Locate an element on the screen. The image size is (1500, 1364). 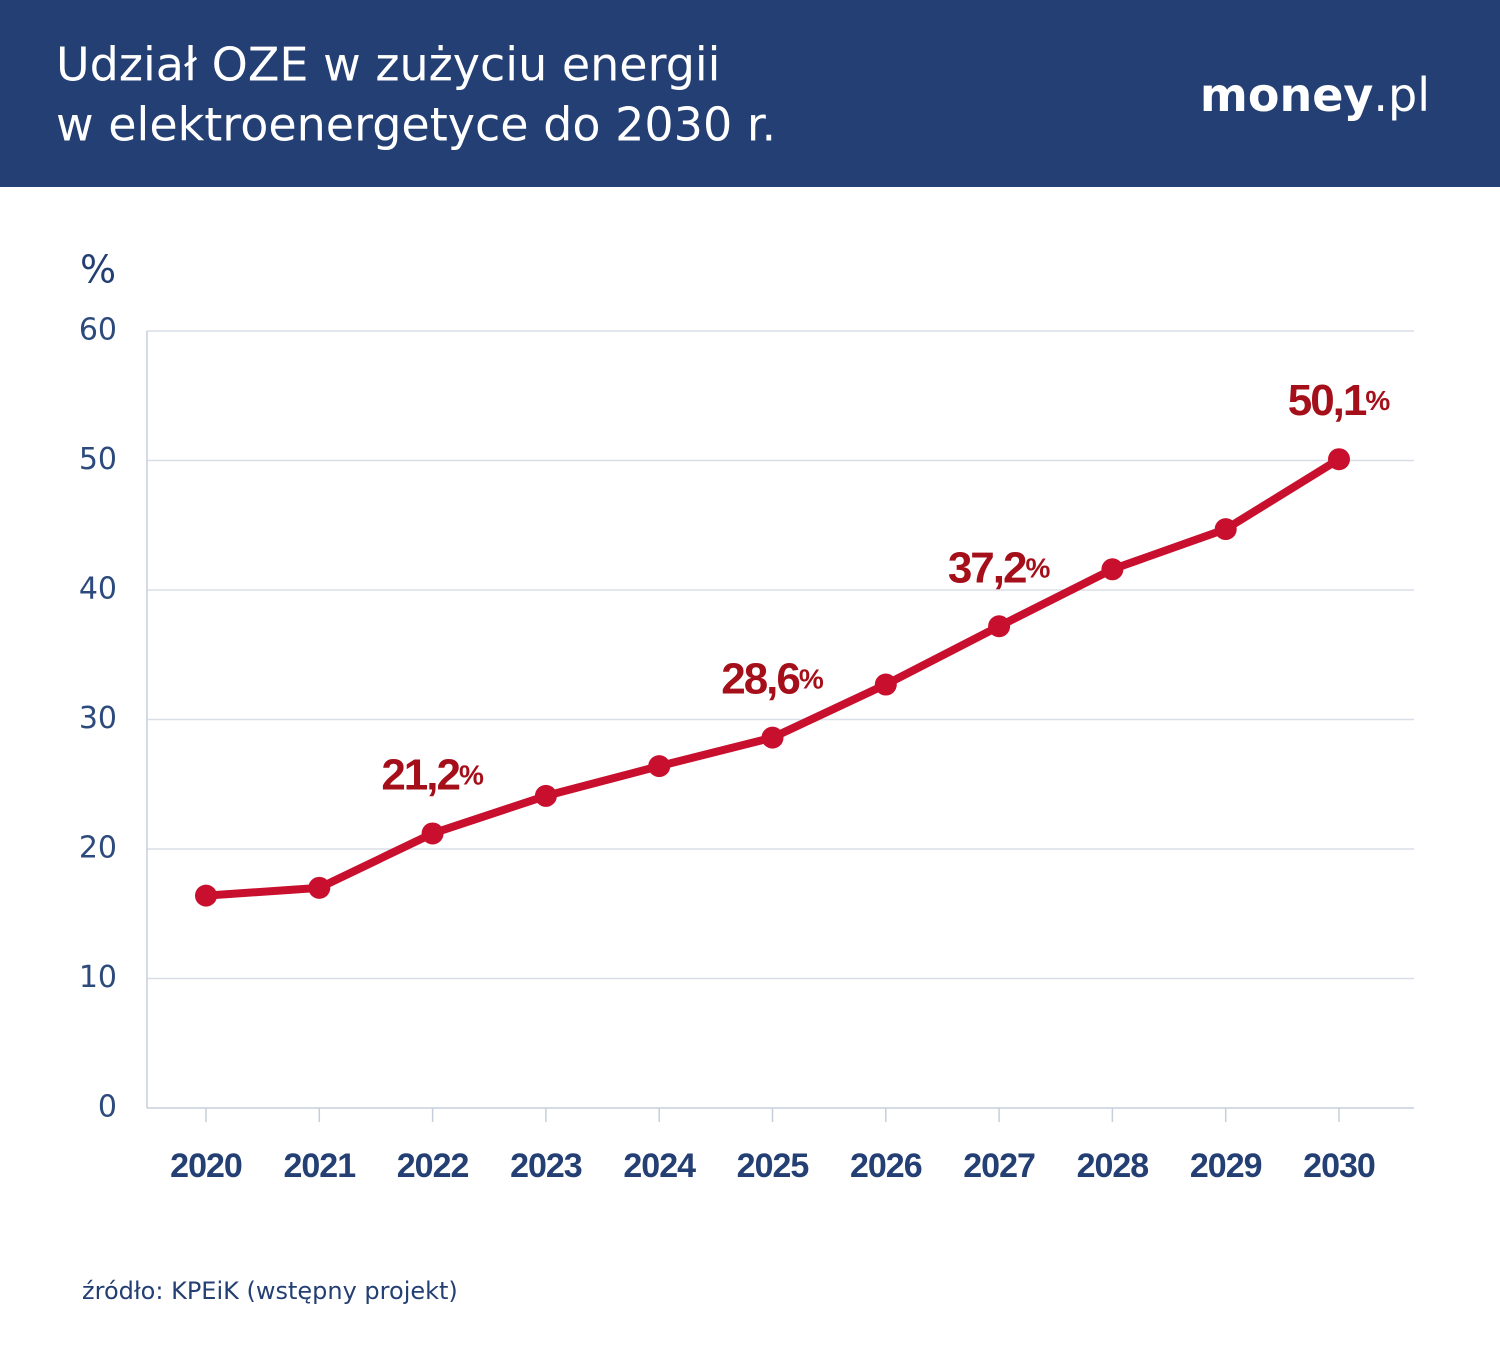
x-tick-label: 2030 is located at coordinates (1339, 1166).